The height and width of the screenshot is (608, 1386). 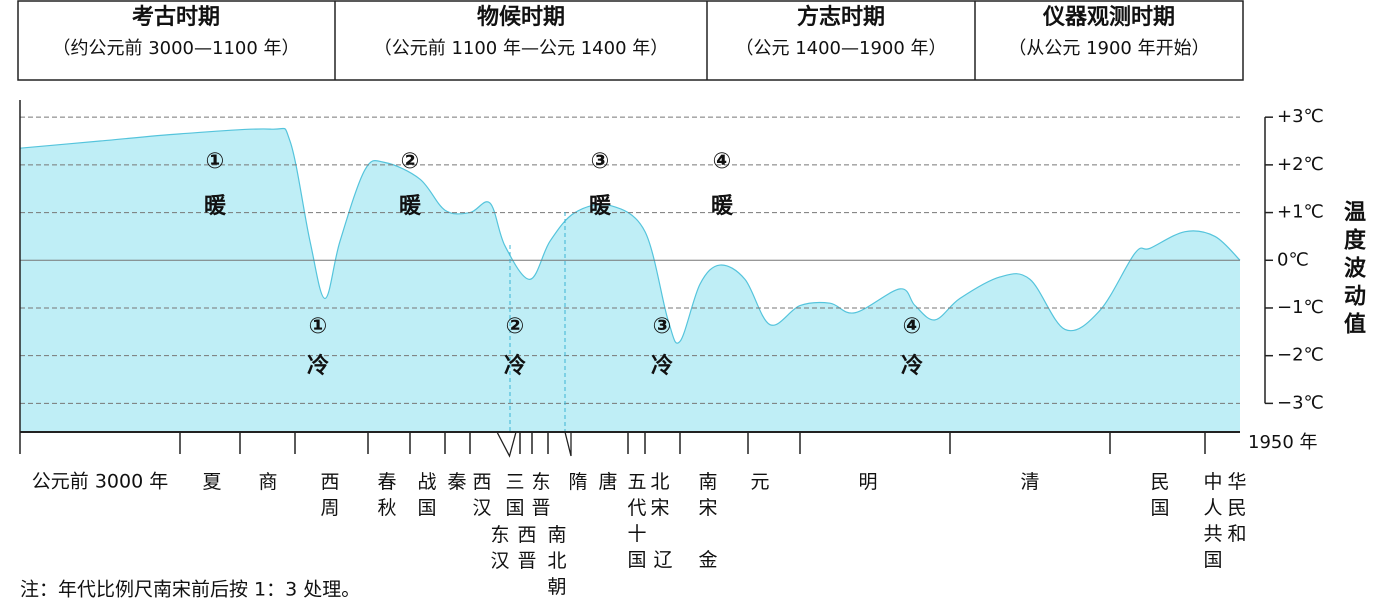 What do you see at coordinates (515, 326) in the screenshot?
I see `cold-number: ②` at bounding box center [515, 326].